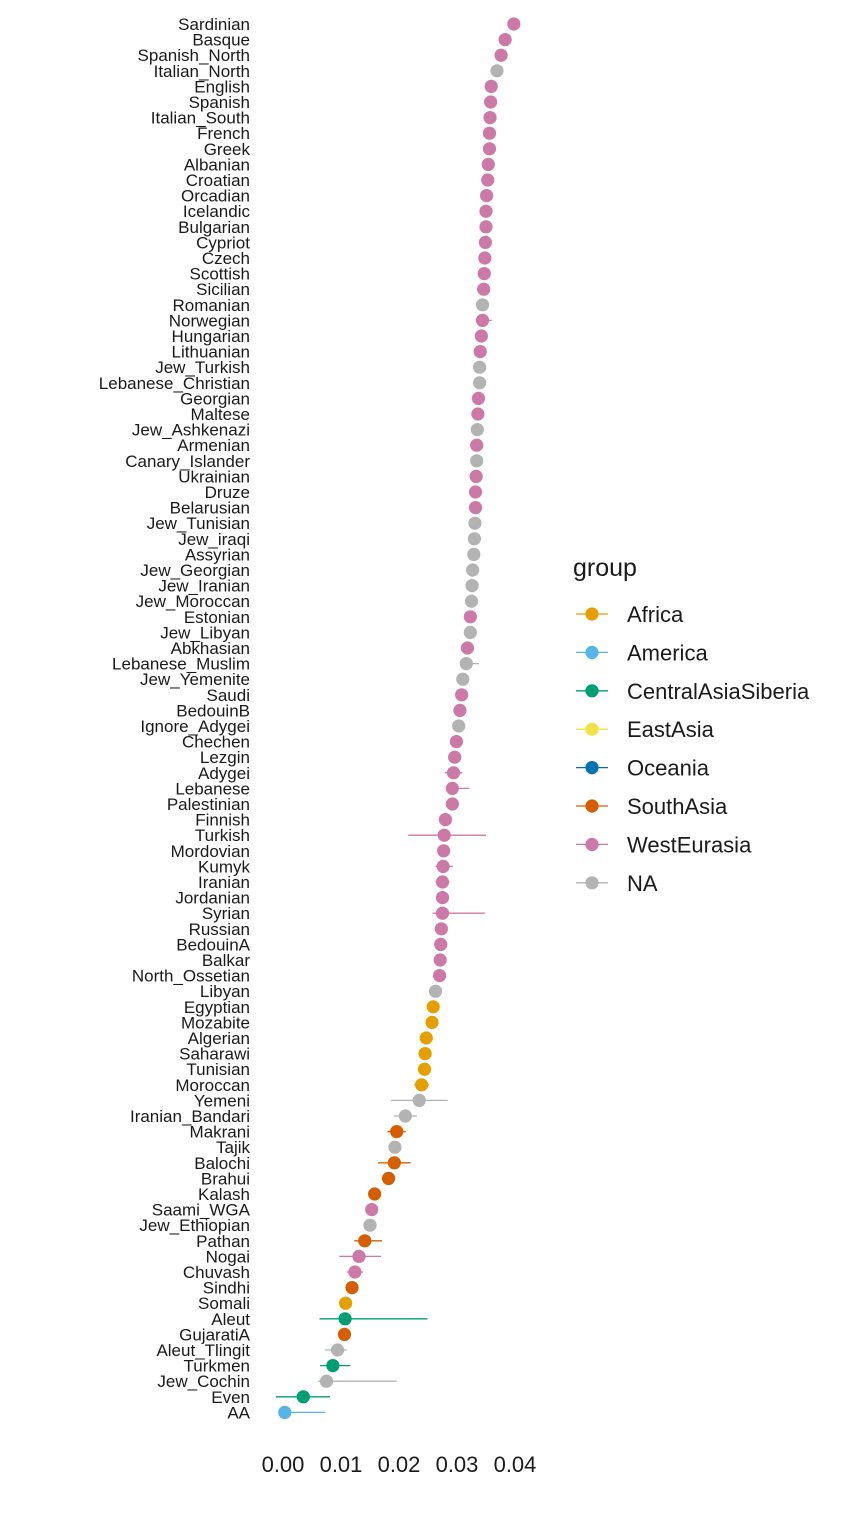 This screenshot has width=864, height=1536. I want to click on category-label: Greek, so click(227, 149).